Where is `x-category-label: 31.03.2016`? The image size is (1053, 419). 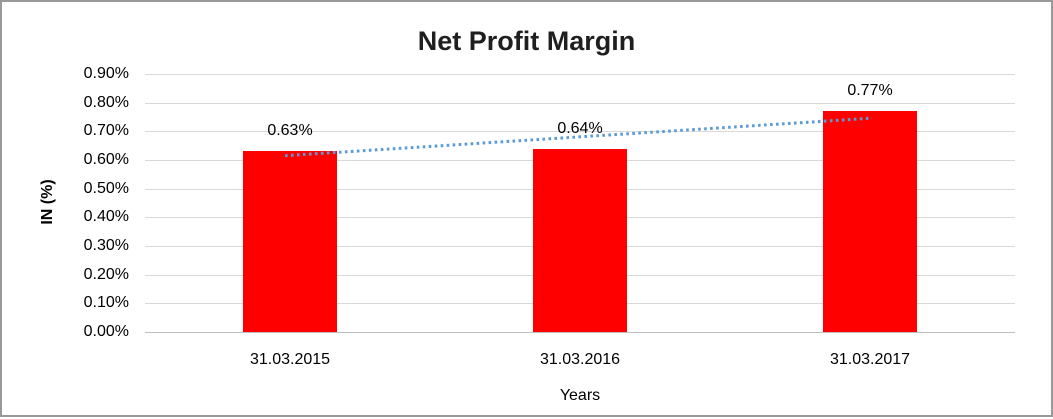 x-category-label: 31.03.2016 is located at coordinates (580, 359).